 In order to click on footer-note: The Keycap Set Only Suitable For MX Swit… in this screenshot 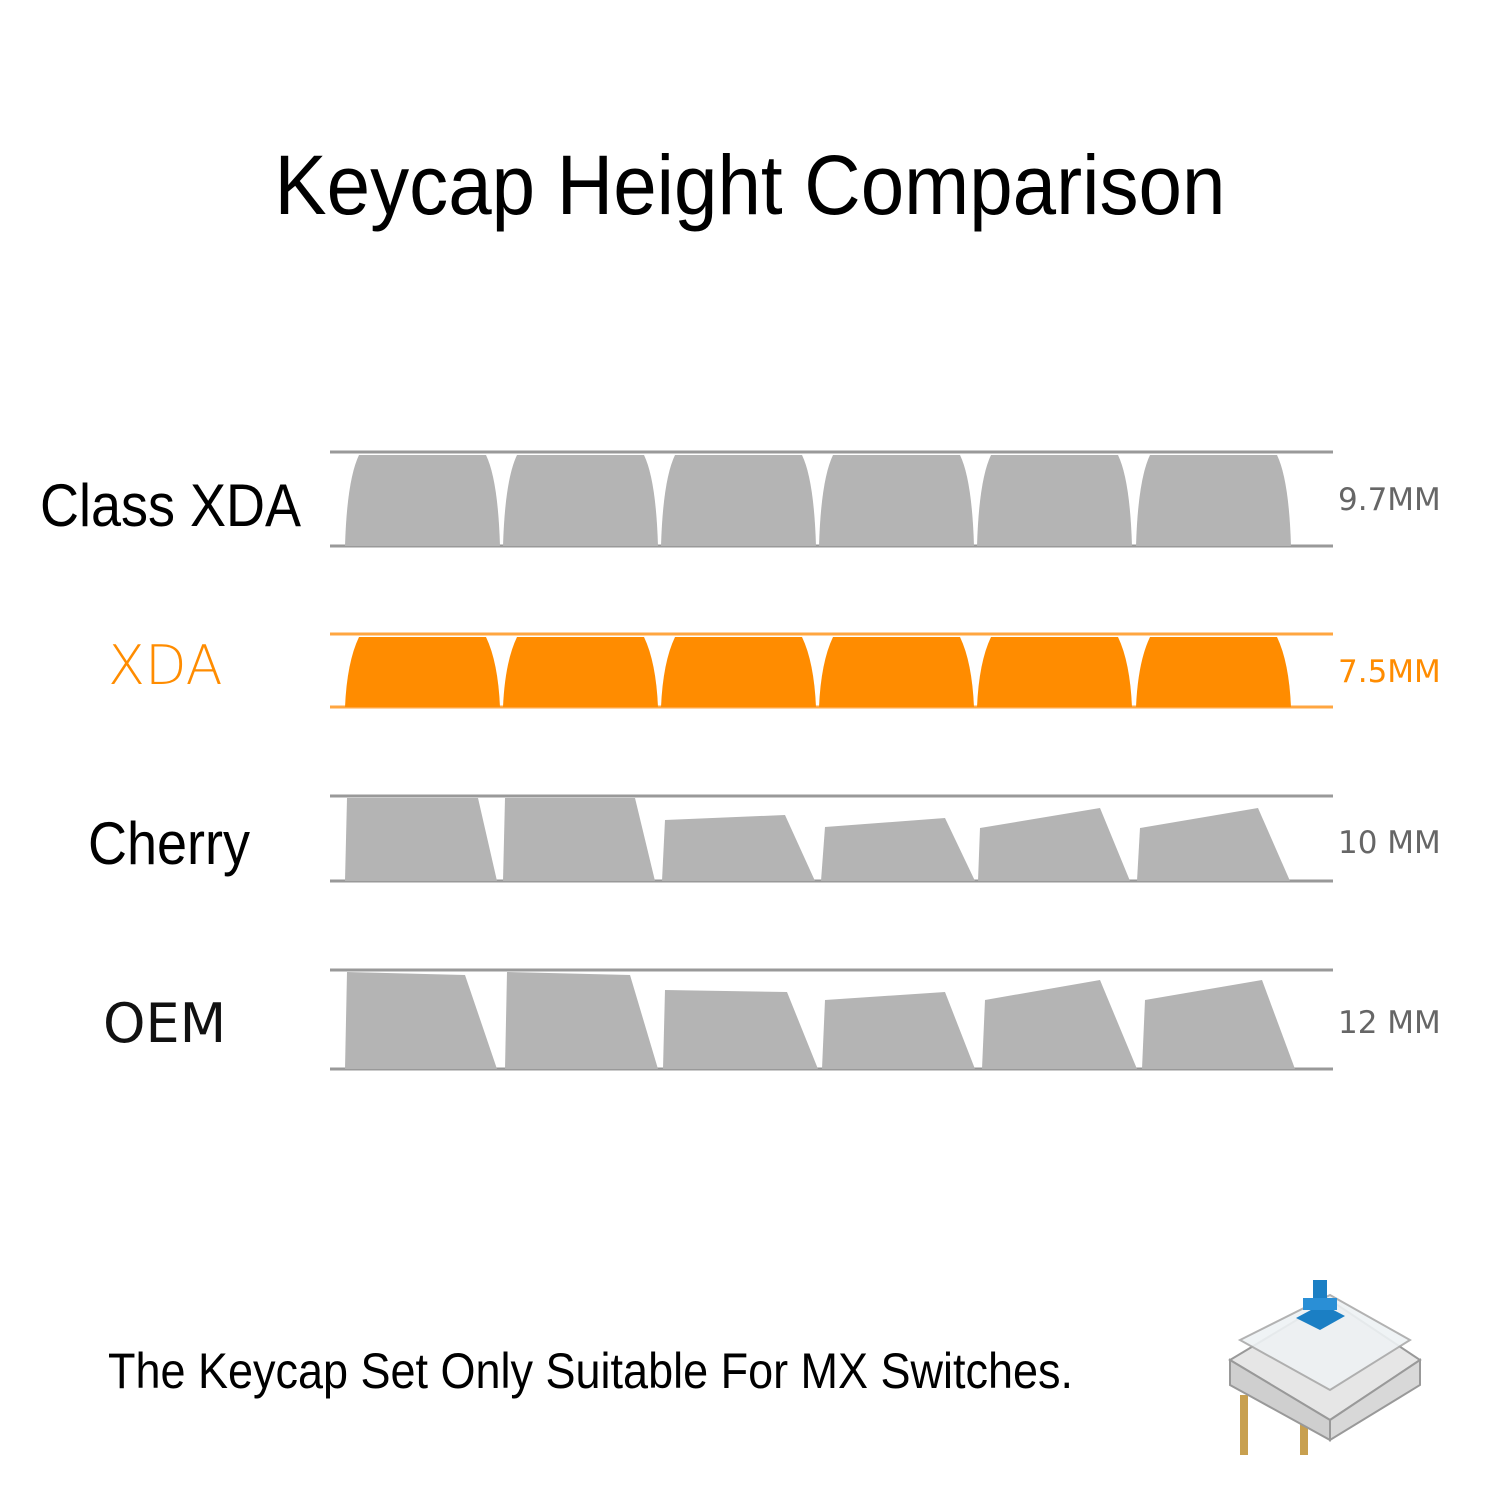, I will do `click(590, 1372)`.